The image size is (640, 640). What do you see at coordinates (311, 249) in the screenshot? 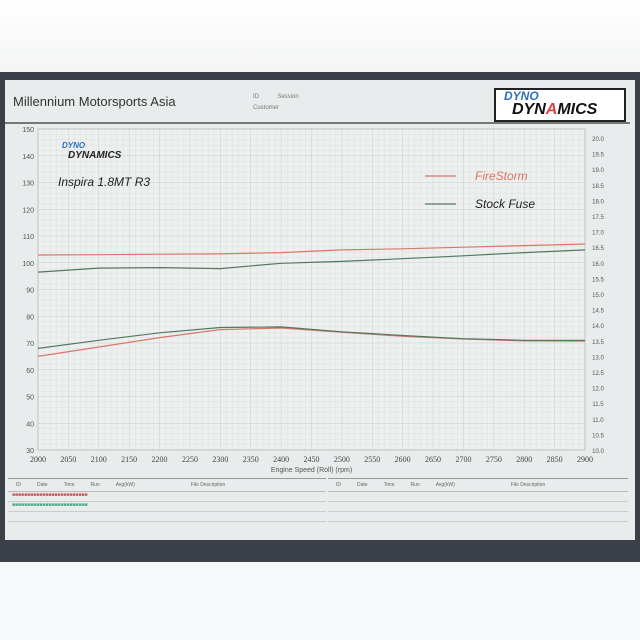
I see `series-line-firestorm-upper` at bounding box center [311, 249].